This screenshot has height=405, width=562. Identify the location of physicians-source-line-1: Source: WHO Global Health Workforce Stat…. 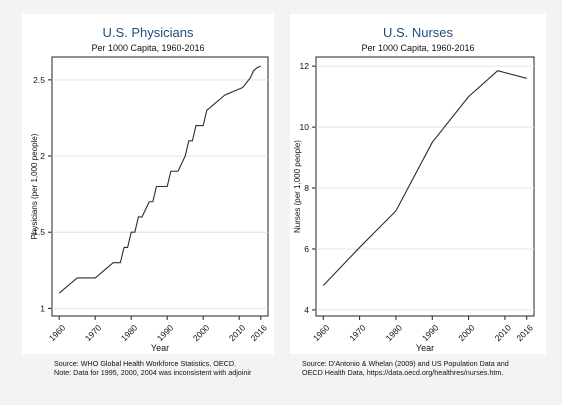
(145, 363).